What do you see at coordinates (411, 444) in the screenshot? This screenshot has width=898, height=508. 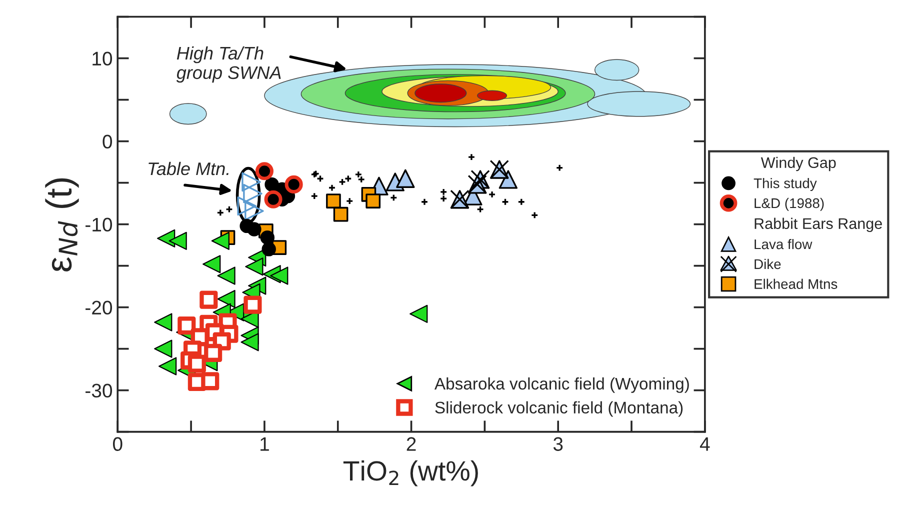 I see `x-tick-label: 2` at bounding box center [411, 444].